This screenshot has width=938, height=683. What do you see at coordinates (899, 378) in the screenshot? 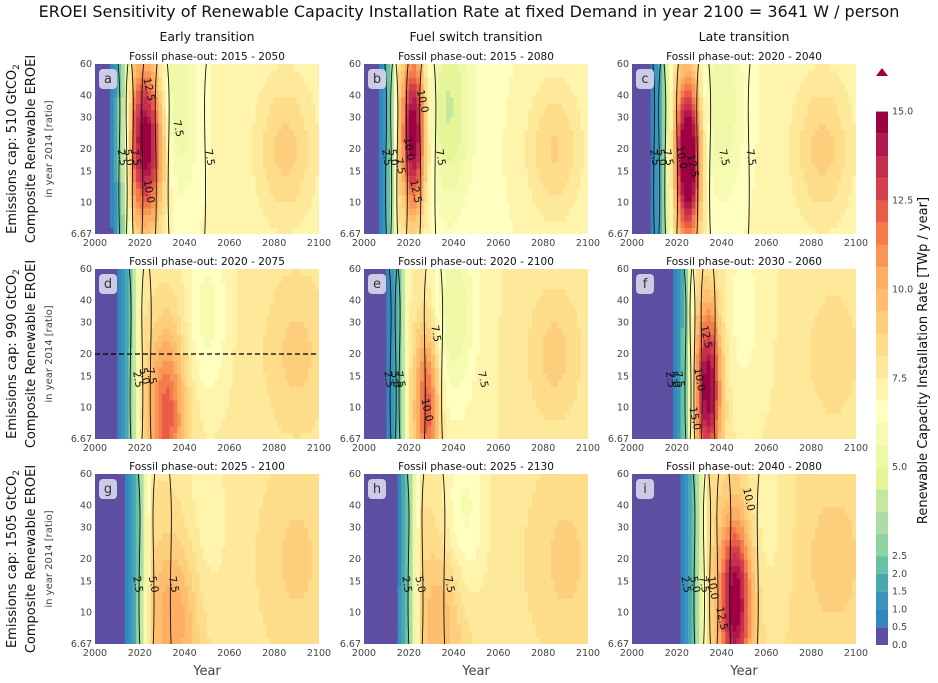
I see `colorbar-tick-label: 7.5` at bounding box center [899, 378].